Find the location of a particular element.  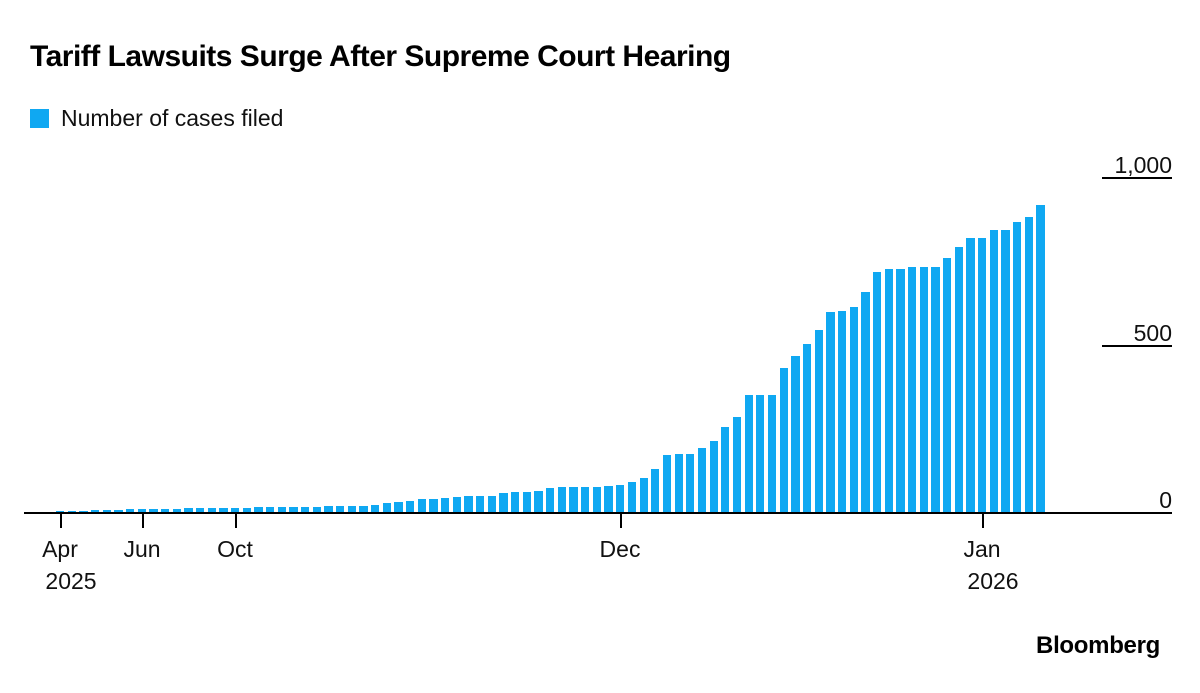

x-axis-label: Oct is located at coordinates (235, 549).